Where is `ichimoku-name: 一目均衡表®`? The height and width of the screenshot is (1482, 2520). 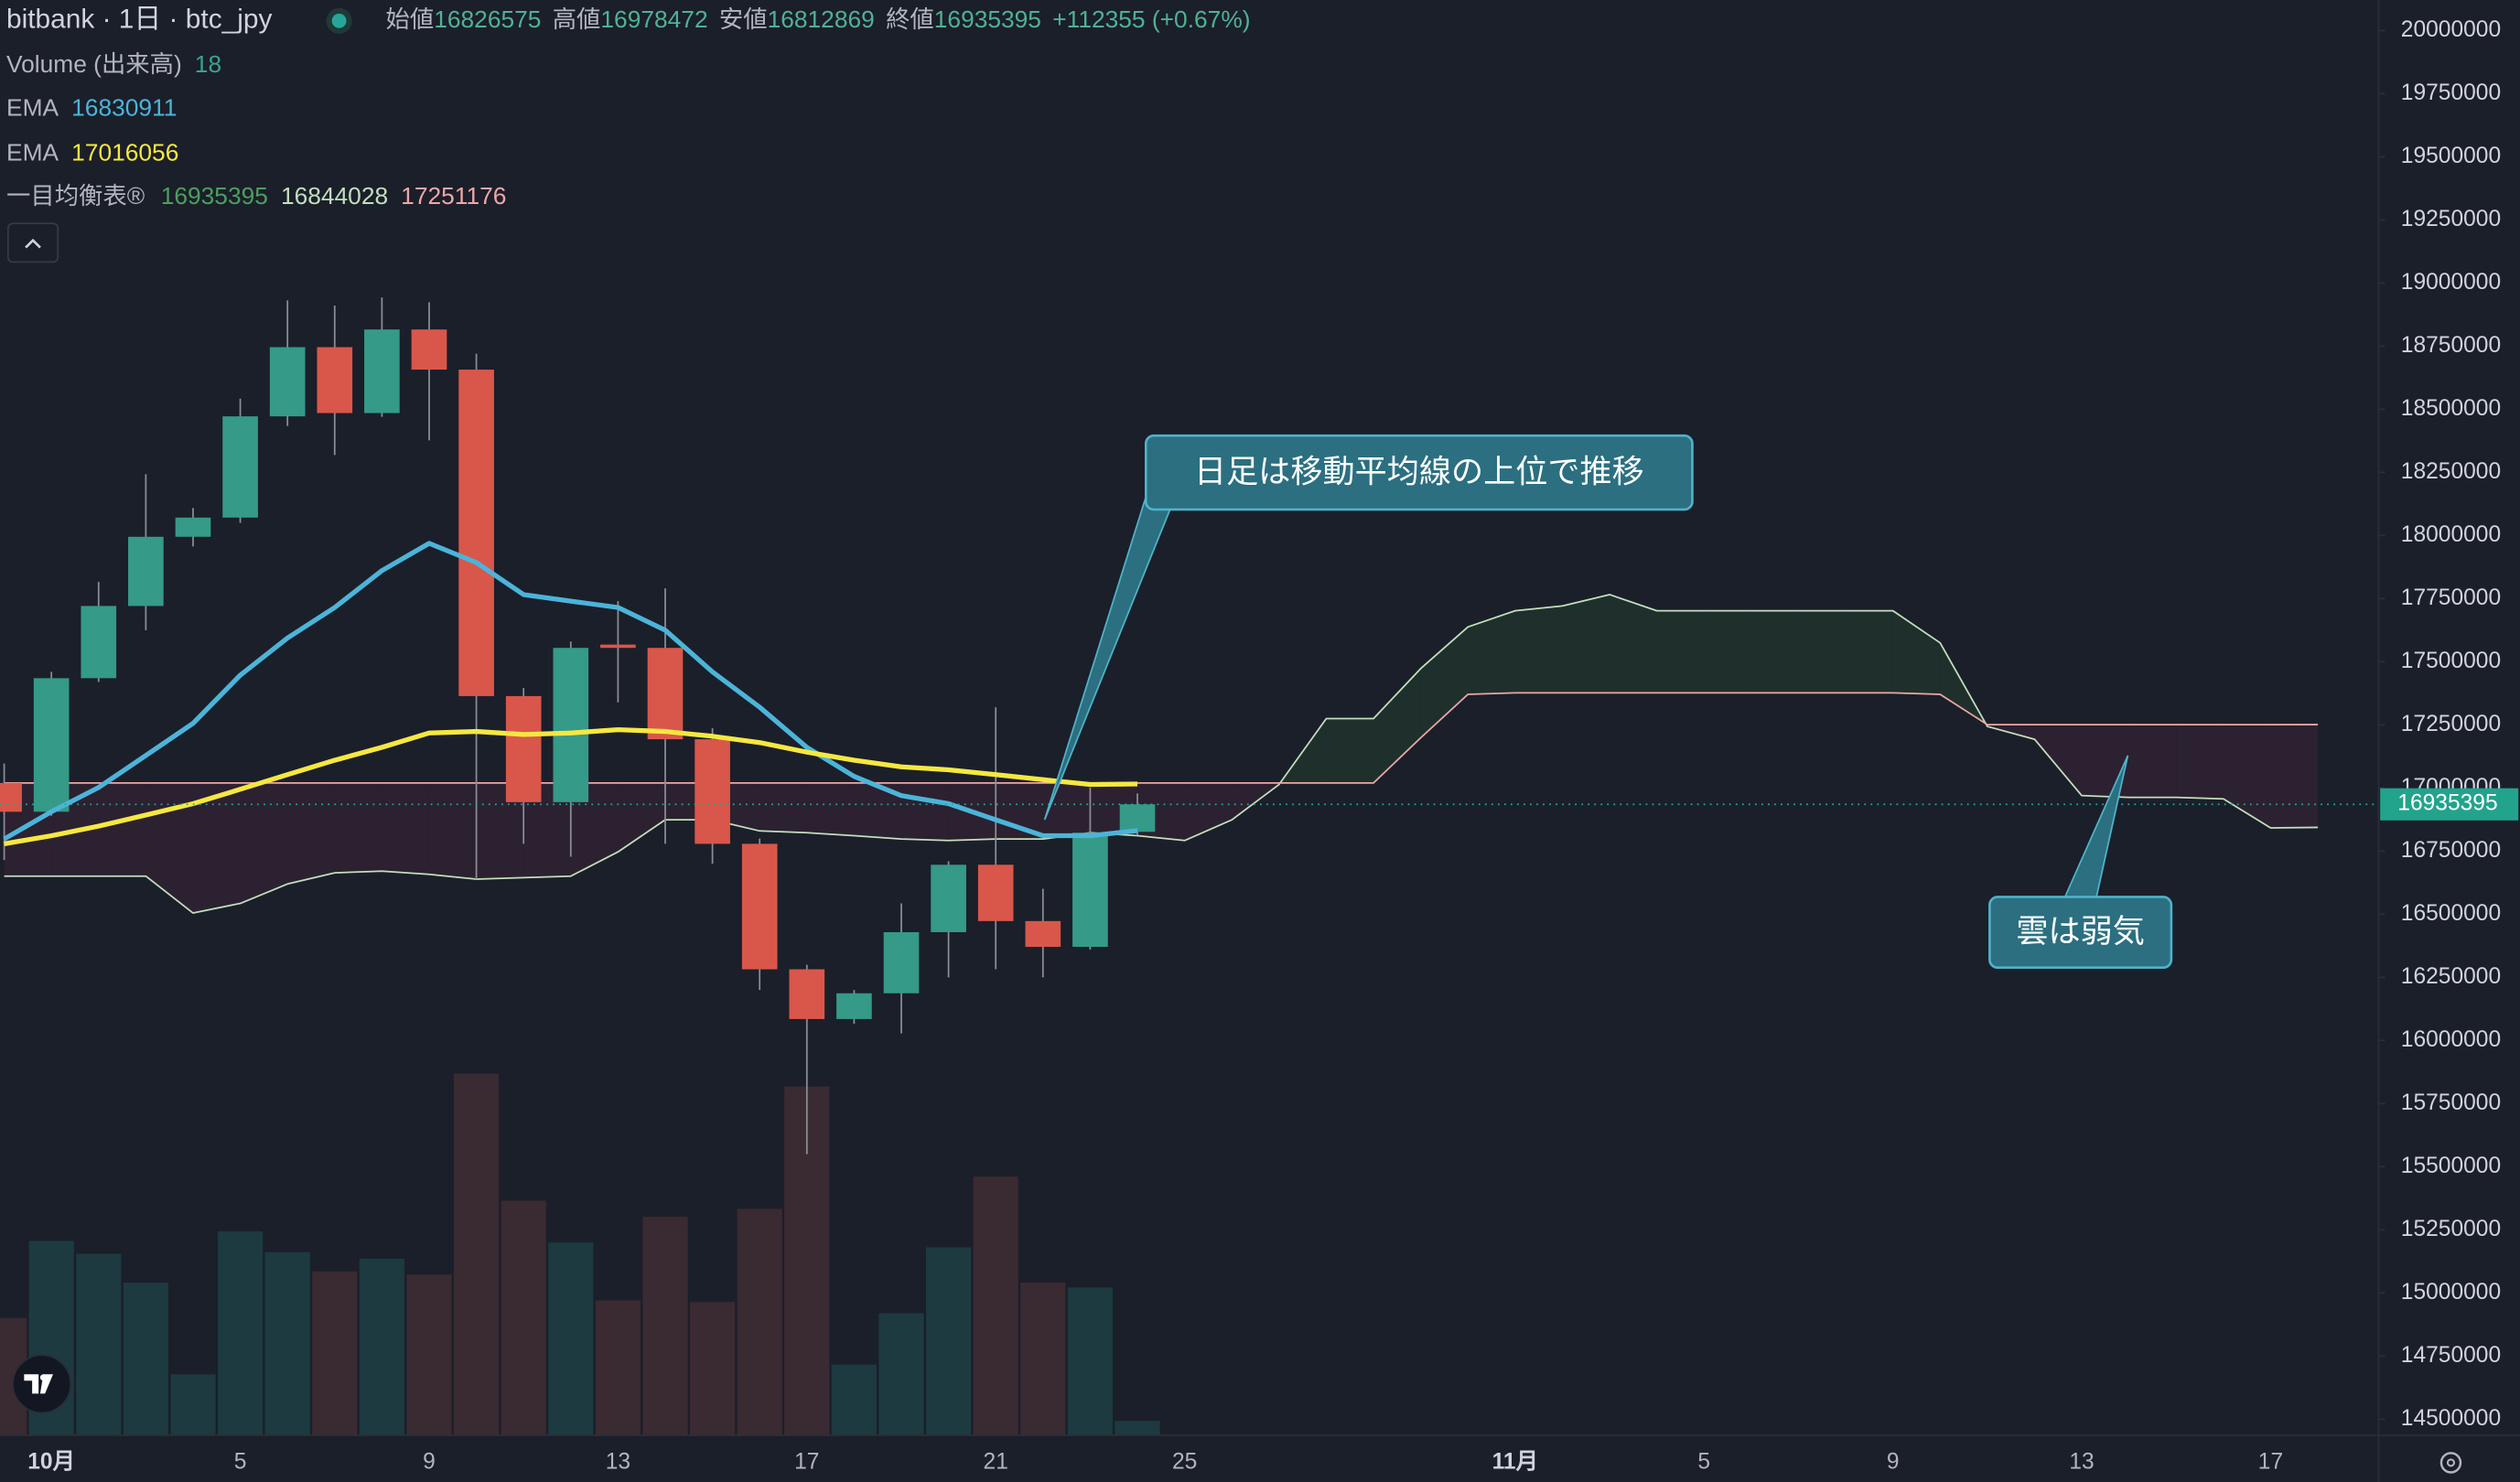
ichimoku-name: 一目均衡表® is located at coordinates (75, 196).